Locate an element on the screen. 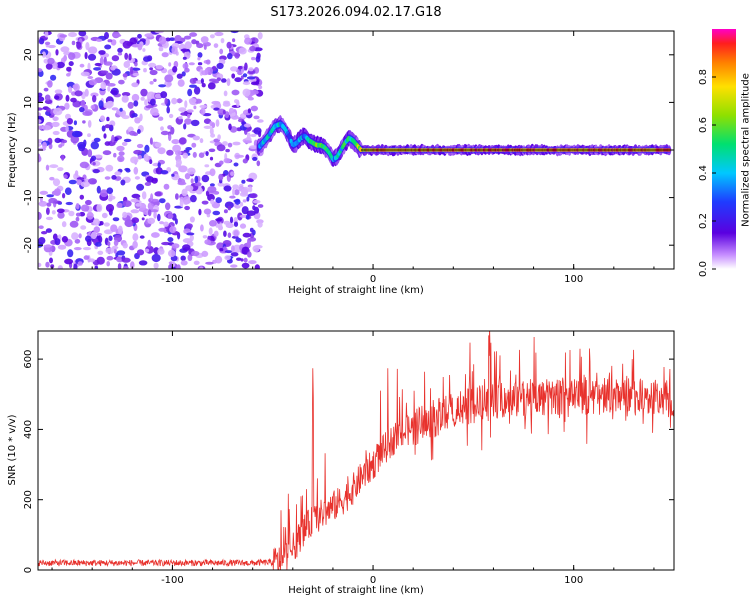  colorbar-tick-label: 0.0 is located at coordinates (703, 269).